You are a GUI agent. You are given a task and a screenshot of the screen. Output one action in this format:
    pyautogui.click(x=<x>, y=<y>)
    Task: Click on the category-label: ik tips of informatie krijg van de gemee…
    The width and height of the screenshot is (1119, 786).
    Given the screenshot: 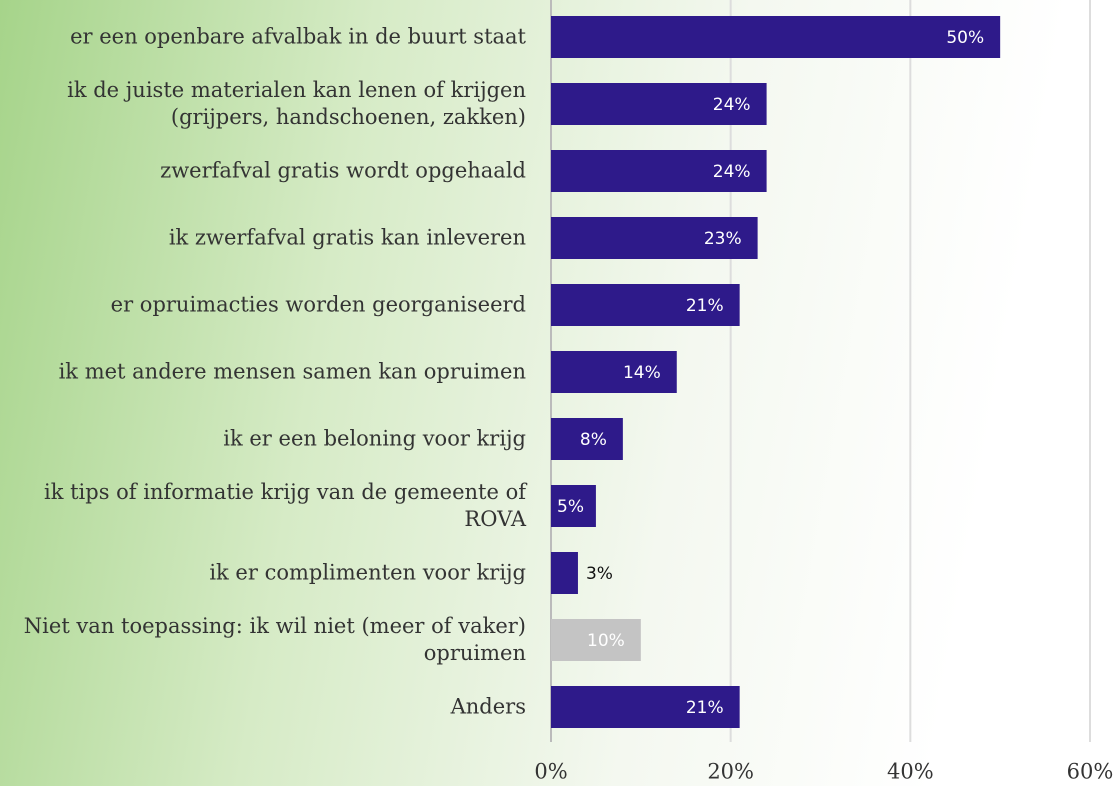 What is the action you would take?
    pyautogui.click(x=284, y=505)
    